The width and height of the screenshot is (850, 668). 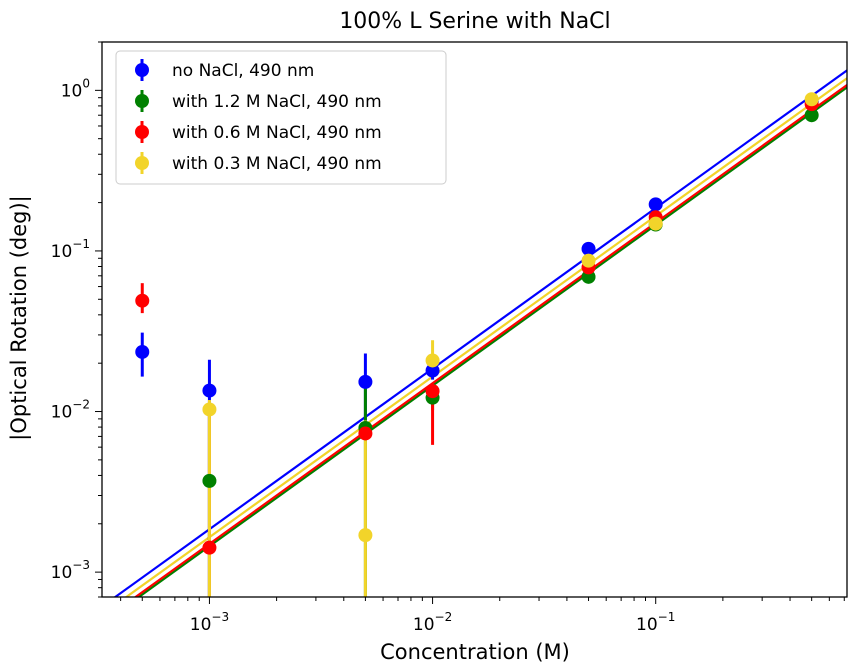 What do you see at coordinates (243, 71) in the screenshot?
I see `legend-entry-label: no NaCl, 490 nm` at bounding box center [243, 71].